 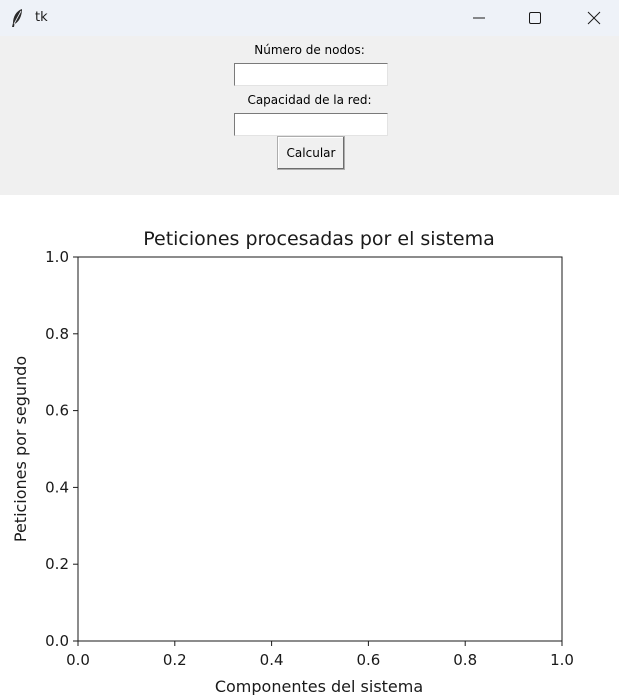 I want to click on y-axis: 0.0 0.2 0.4 0.6 0.8 1.0, so click(x=61, y=449).